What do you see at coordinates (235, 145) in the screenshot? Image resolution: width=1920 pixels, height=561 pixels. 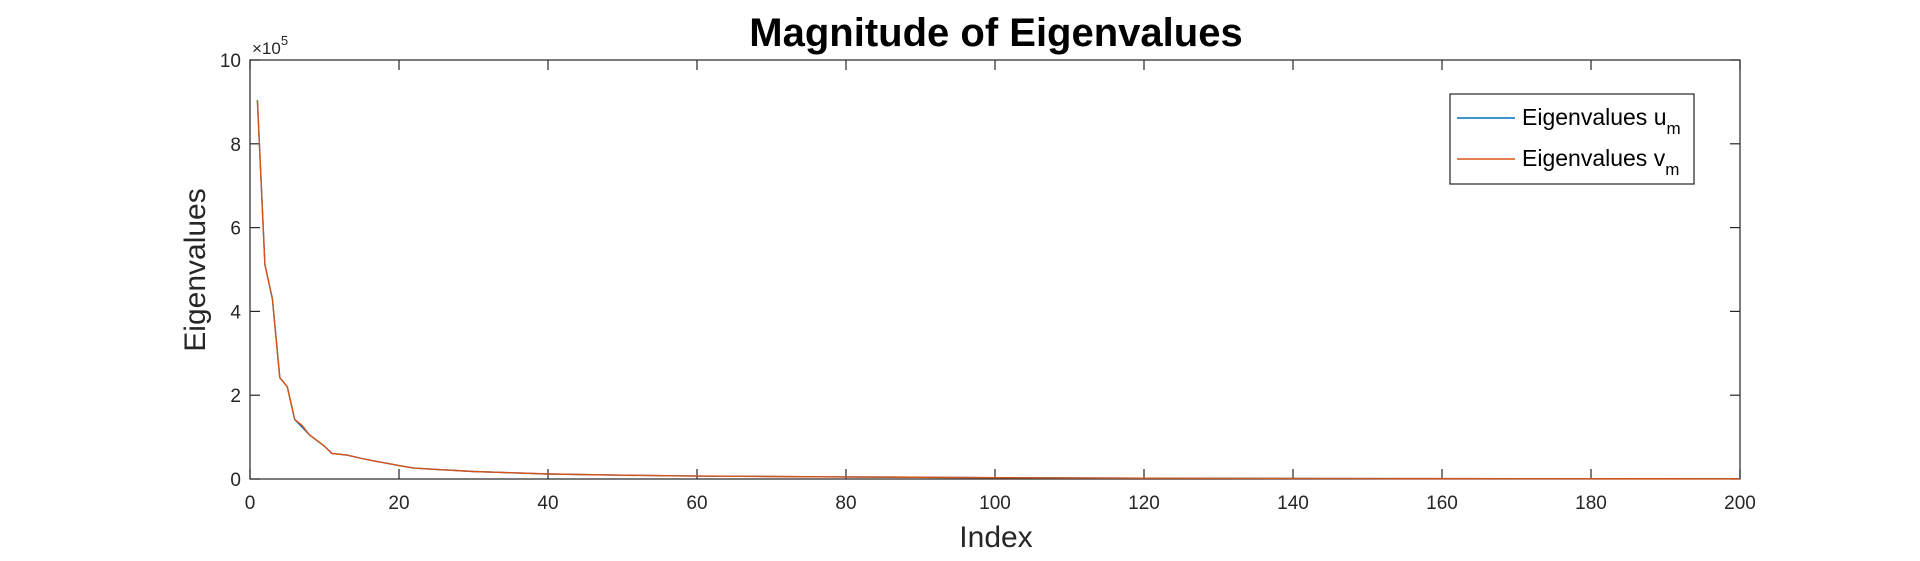 I see `y-tick-label: 8` at bounding box center [235, 145].